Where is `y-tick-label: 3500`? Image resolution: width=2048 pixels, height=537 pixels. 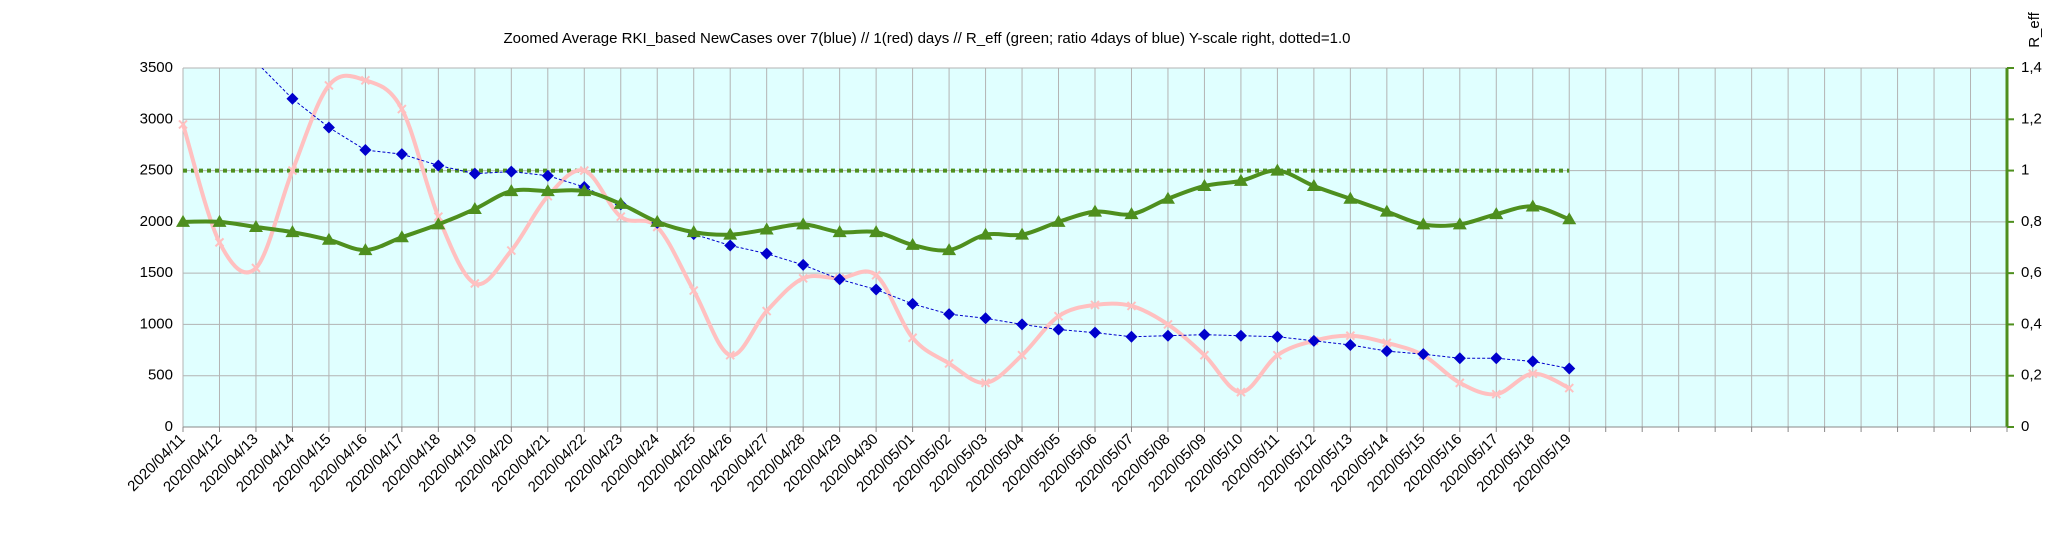
y-tick-label: 3500 is located at coordinates (156, 67).